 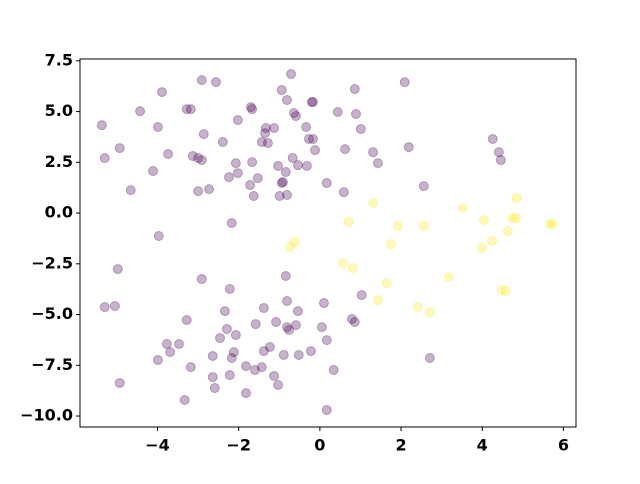 I want to click on x-tick-label: 6, so click(x=563, y=445).